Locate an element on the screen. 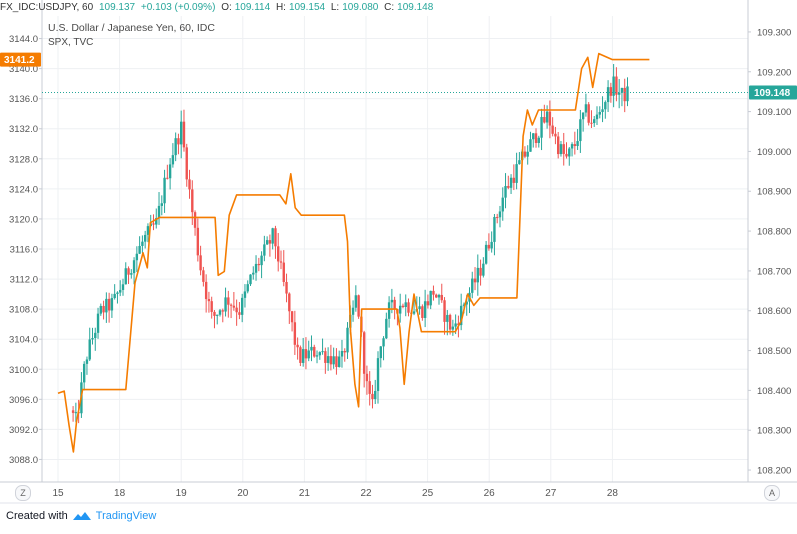 The width and height of the screenshot is (797, 534). left-tick-label: 3100.0 is located at coordinates (23, 370).